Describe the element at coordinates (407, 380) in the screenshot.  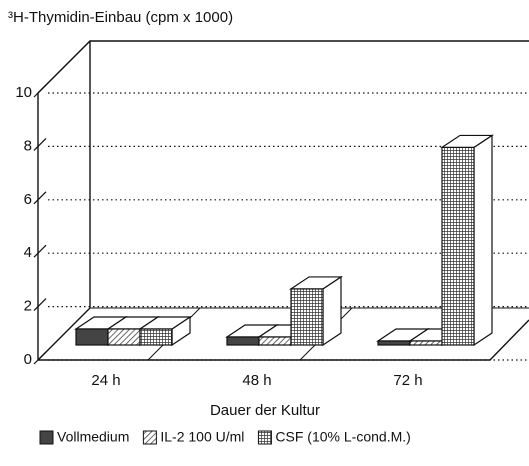
I see `x-tick-label: 72 h` at that location.